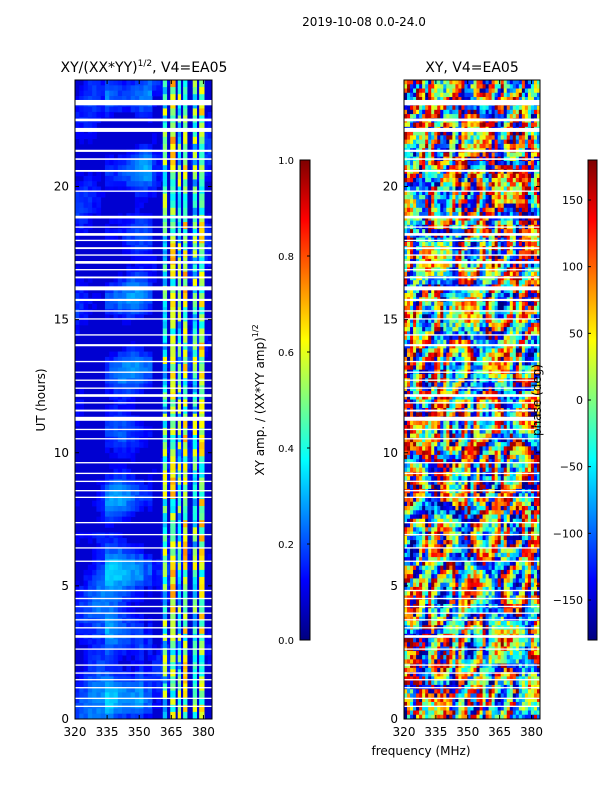  I want to click on x-tick-label: 350, so click(139, 732).